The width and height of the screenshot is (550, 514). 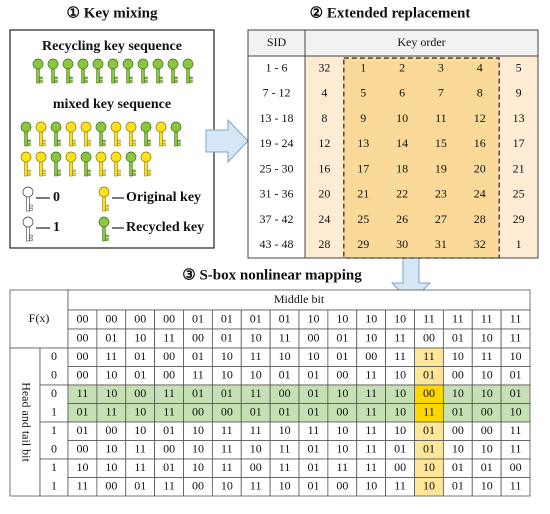 What do you see at coordinates (363, 118) in the screenshot?
I see `key-cell: 9` at bounding box center [363, 118].